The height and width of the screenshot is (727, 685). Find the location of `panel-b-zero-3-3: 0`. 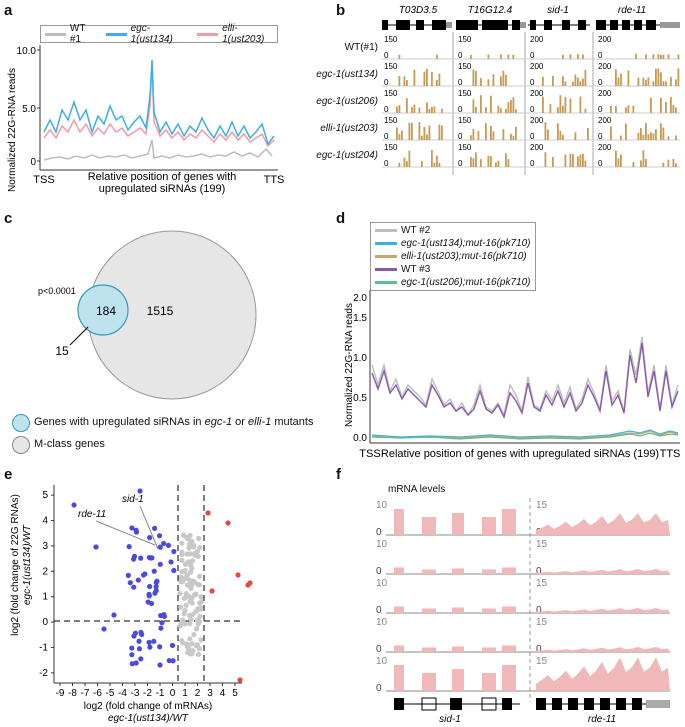

panel-b-zero-3-3: 0 is located at coordinates (600, 136).